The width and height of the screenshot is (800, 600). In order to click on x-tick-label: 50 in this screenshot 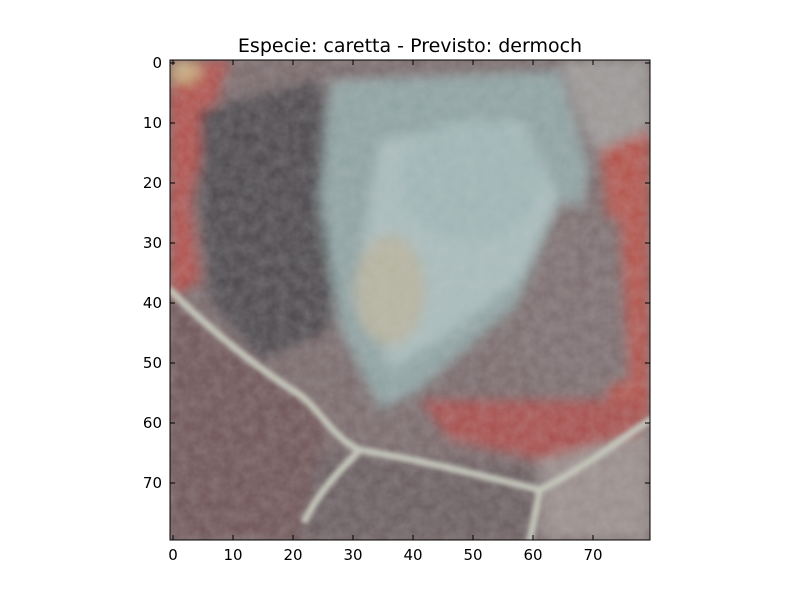, I will do `click(472, 555)`.